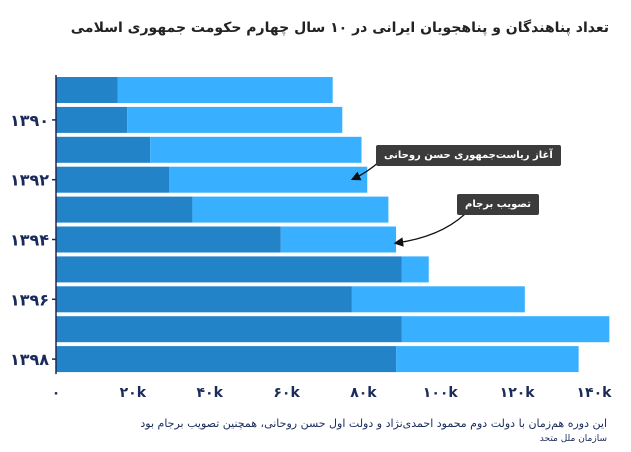 This screenshot has height=452, width=631. Describe the element at coordinates (210, 393) in the screenshot. I see `x-tick-label: ۴۰k` at that location.